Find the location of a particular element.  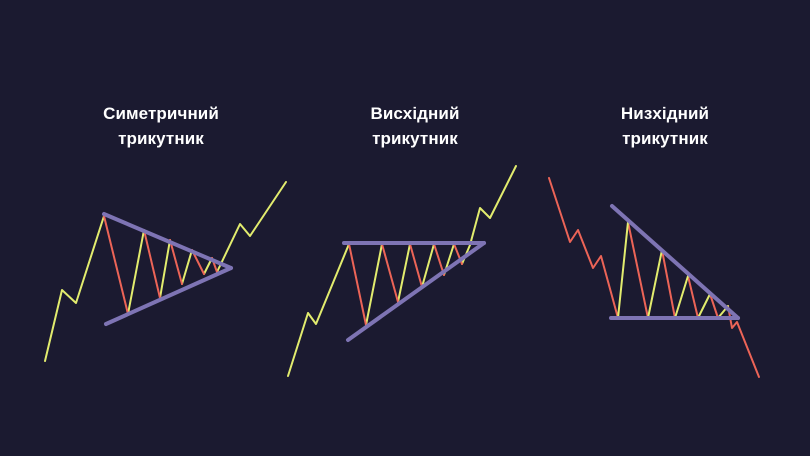

descending-triangle-figure is located at coordinates (654, 277).